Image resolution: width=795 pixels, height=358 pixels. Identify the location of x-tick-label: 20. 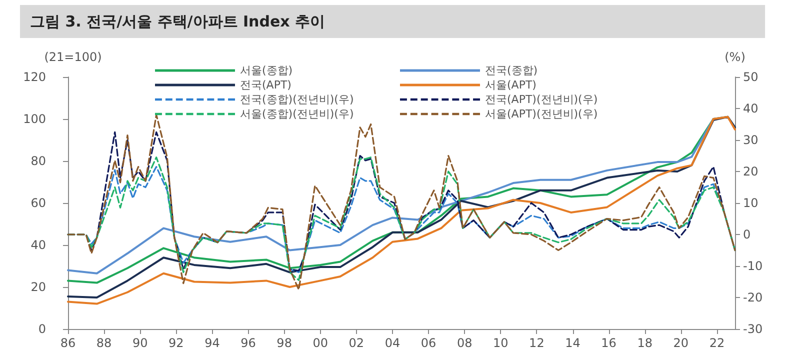
(681, 343).